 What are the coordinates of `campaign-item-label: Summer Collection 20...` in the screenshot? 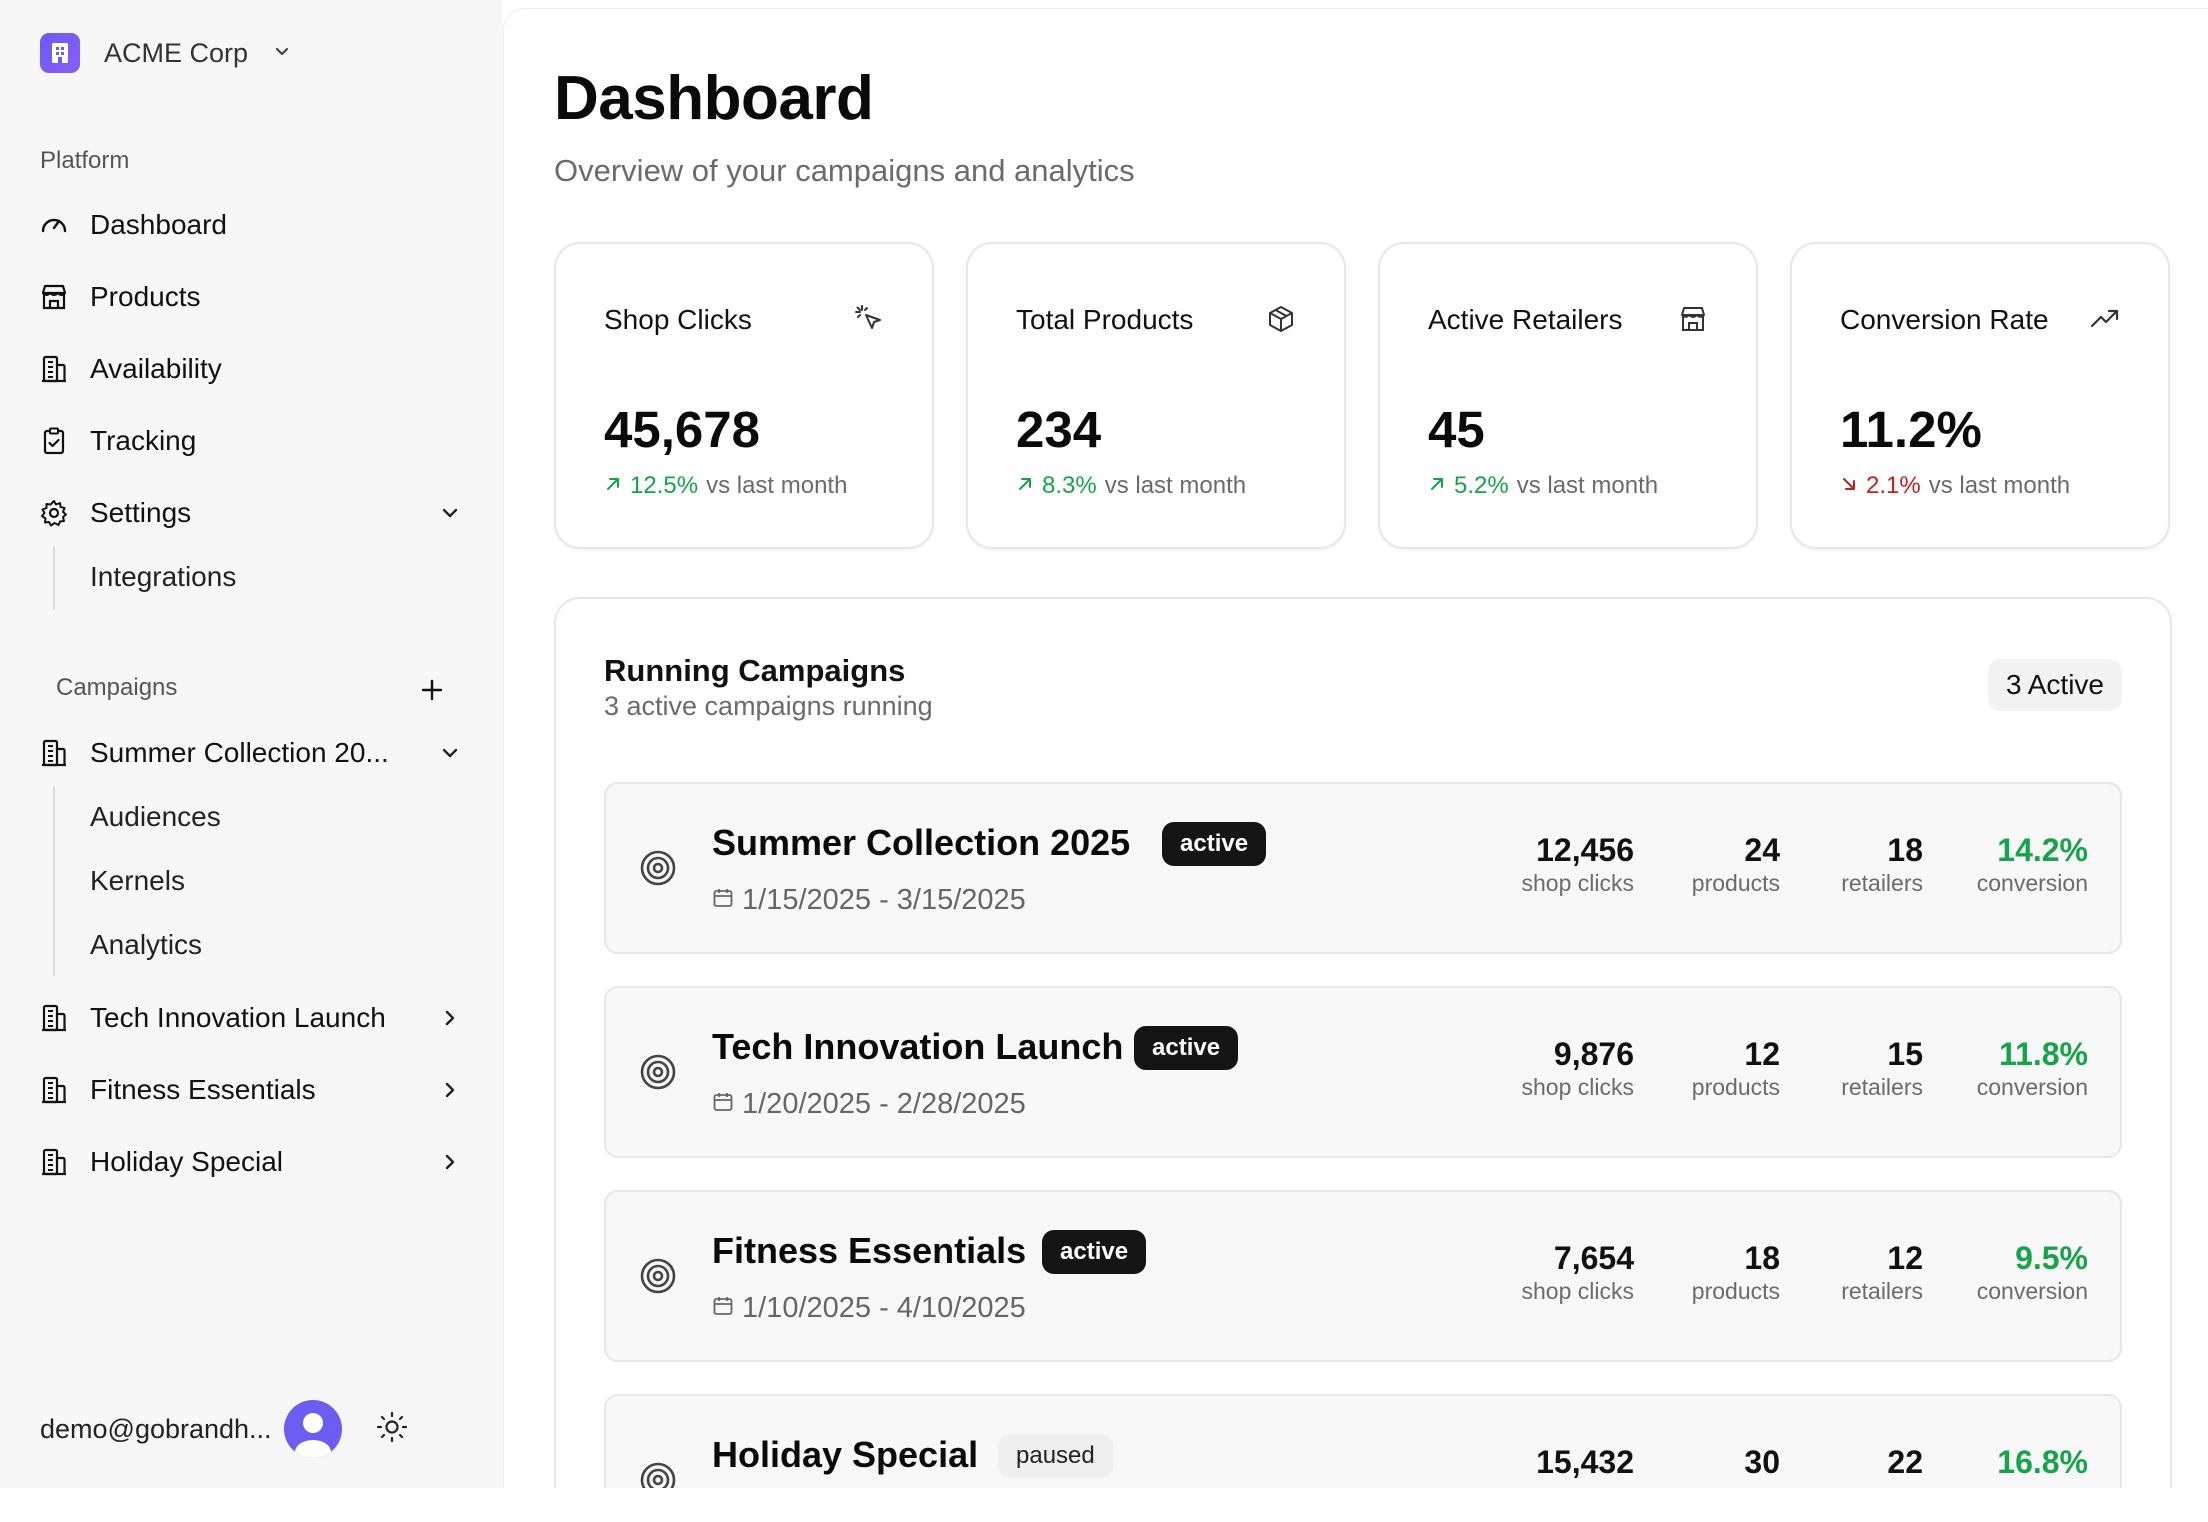 It's located at (239, 752).